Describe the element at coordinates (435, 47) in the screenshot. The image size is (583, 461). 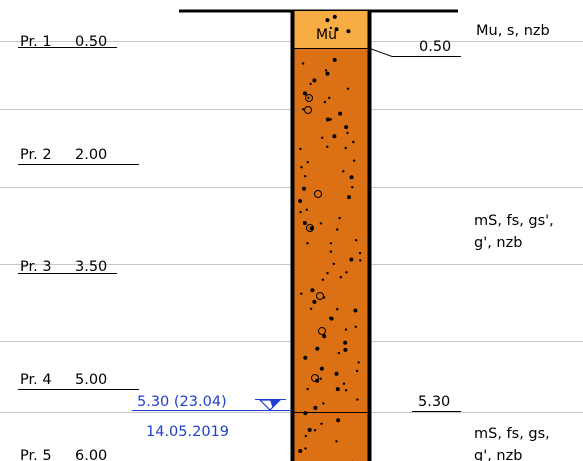
I see `layer-bottom-depth-1: 0.50` at that location.